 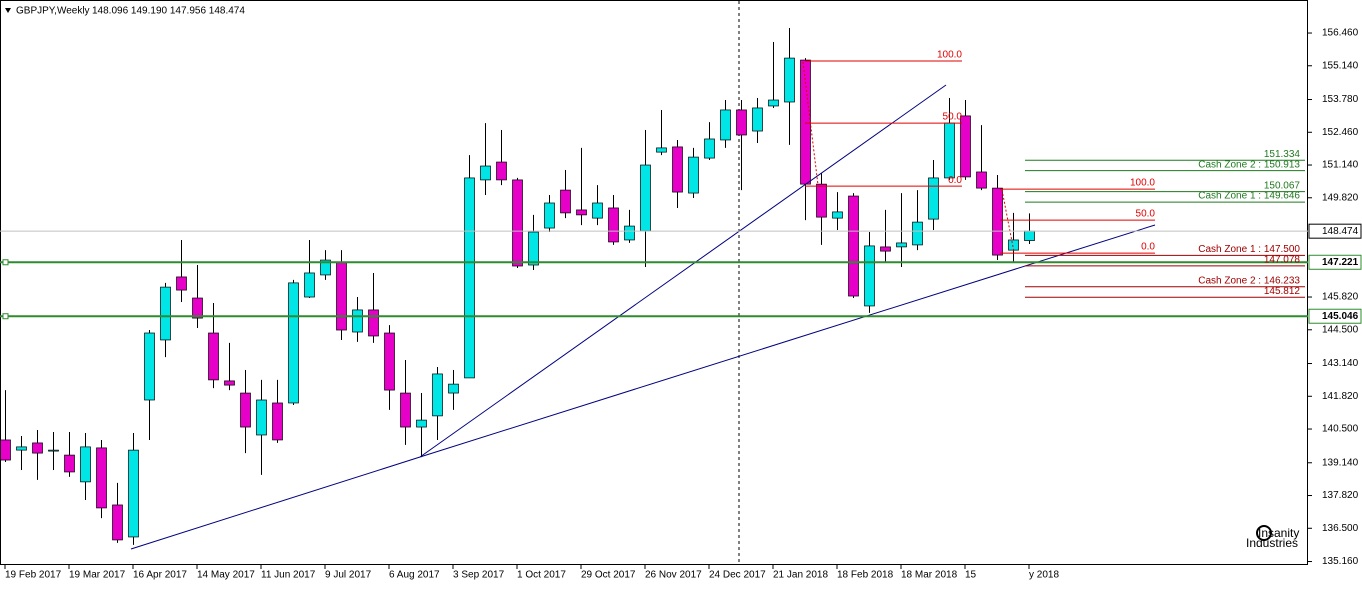 What do you see at coordinates (1340, 363) in the screenshot?
I see `y-tick-label: 143.140` at bounding box center [1340, 363].